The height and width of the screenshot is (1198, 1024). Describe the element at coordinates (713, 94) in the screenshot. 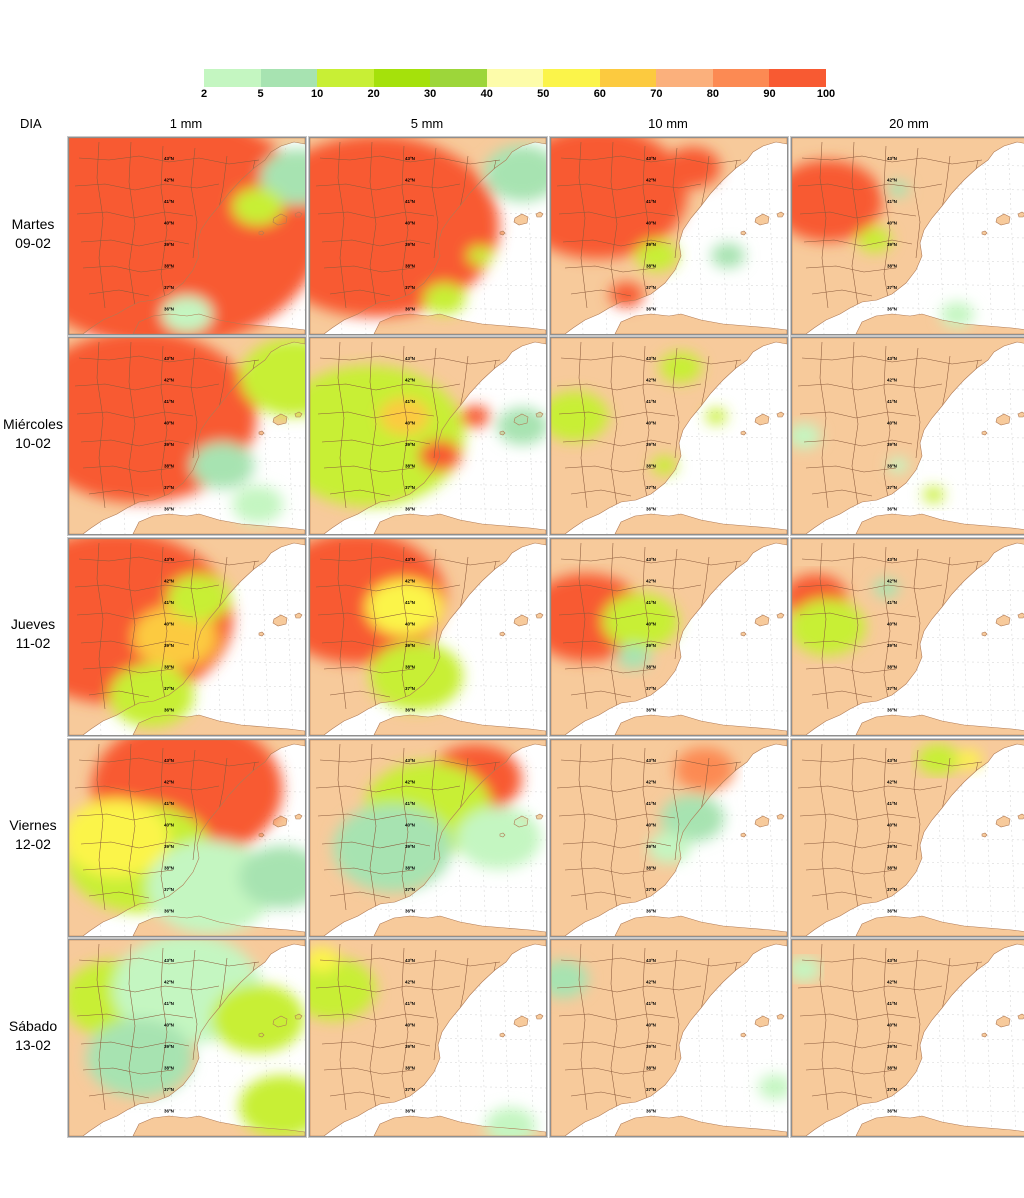

I see `legend-tick-label: 80` at that location.